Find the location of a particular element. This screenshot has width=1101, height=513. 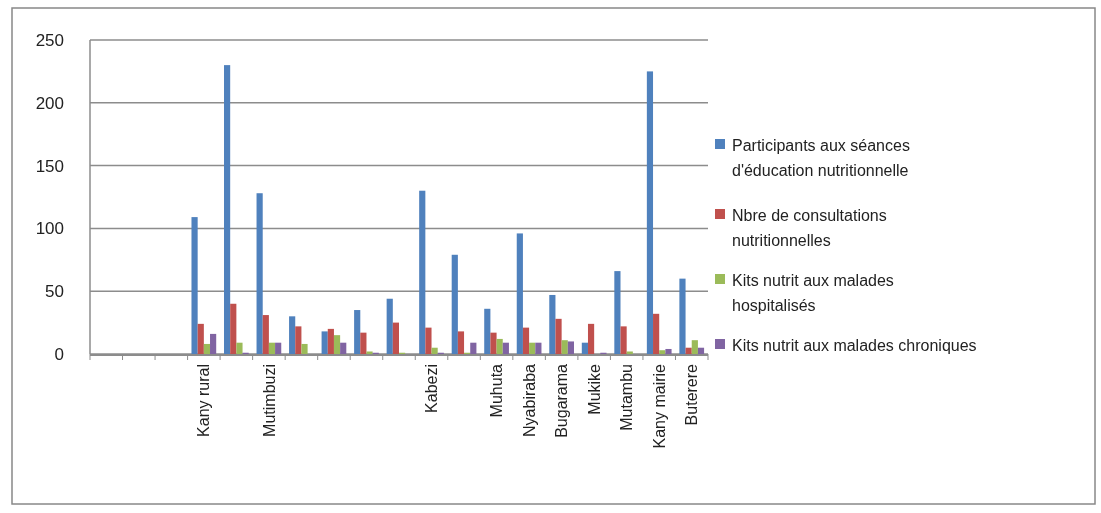

legend-label: Kits nutrit aux malades chroniques is located at coordinates (854, 345).